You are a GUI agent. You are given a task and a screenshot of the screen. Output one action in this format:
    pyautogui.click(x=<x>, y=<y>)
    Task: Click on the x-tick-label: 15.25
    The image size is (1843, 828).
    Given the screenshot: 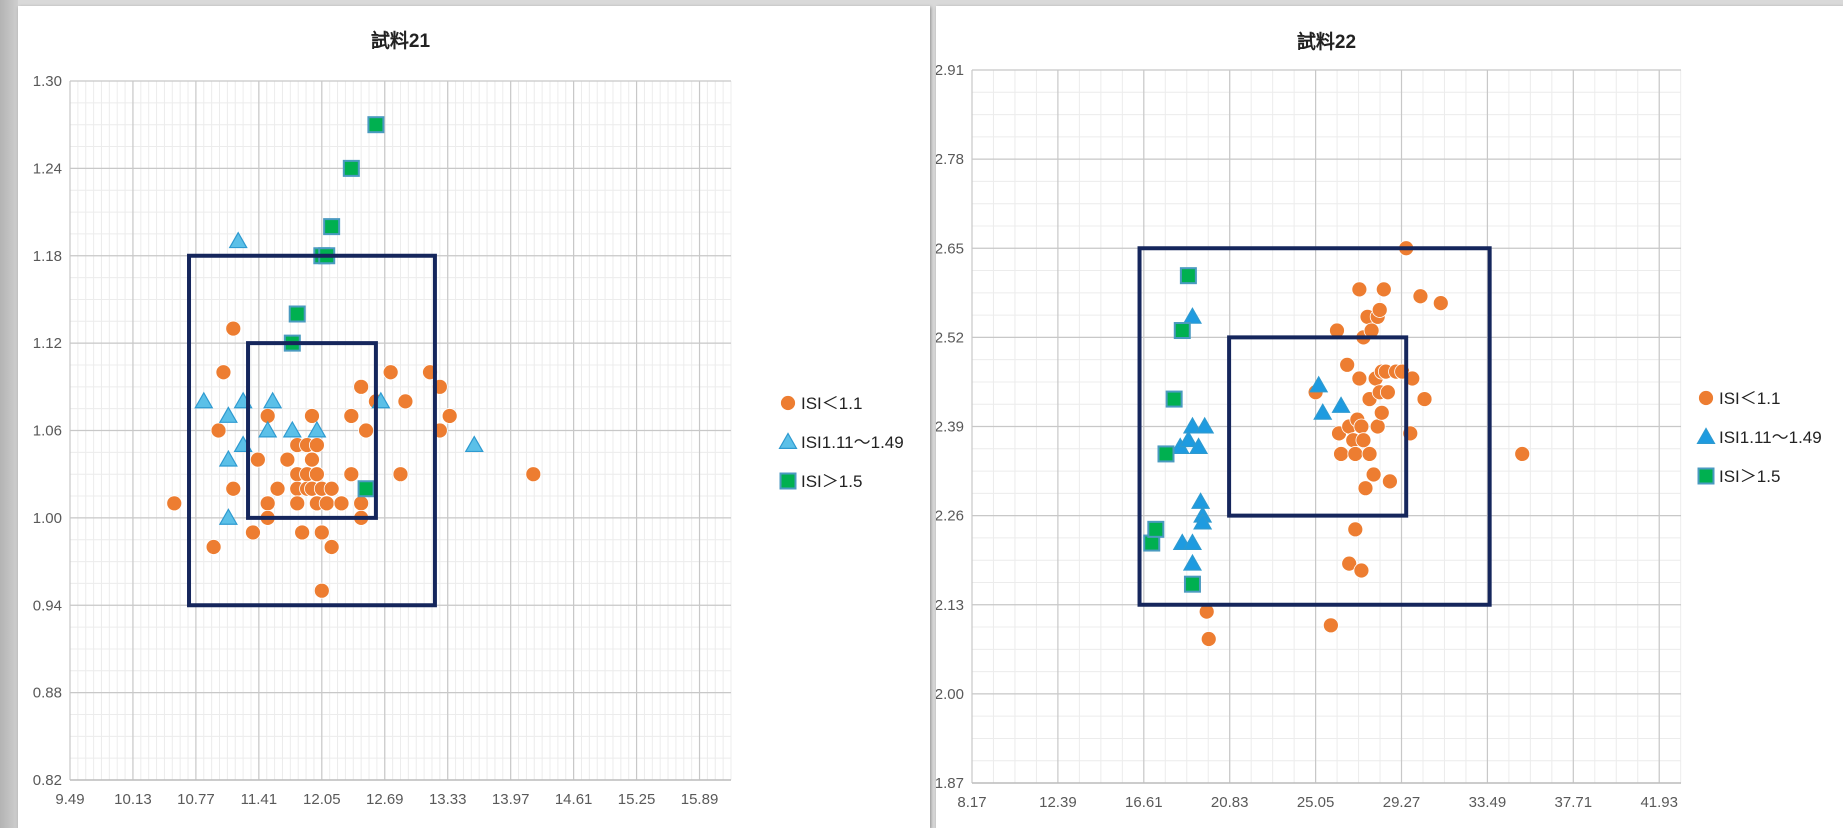 What is the action you would take?
    pyautogui.click(x=637, y=799)
    